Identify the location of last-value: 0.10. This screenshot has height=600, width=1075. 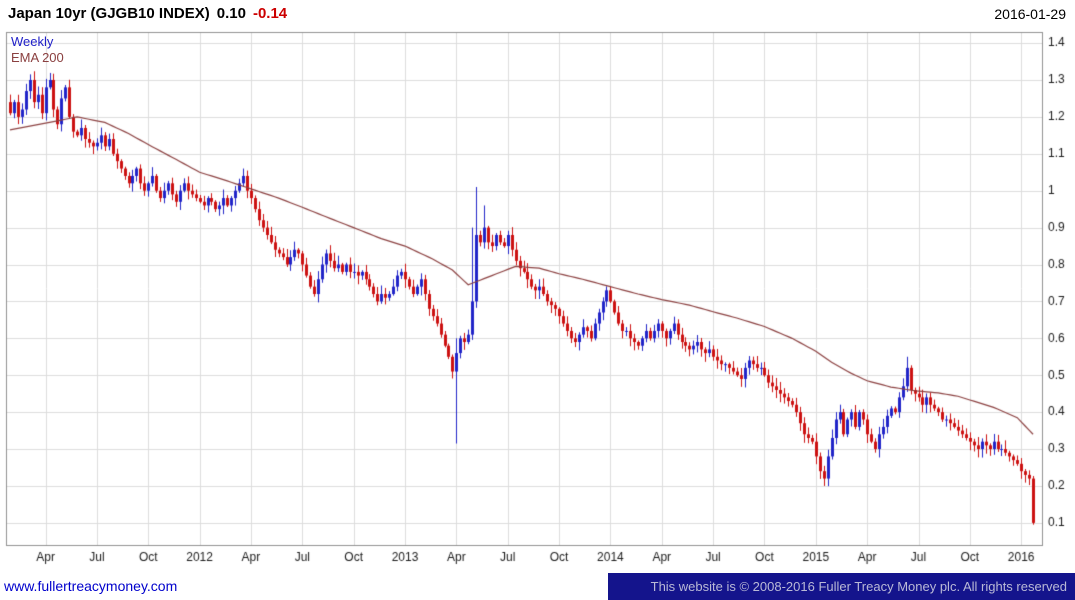
(231, 13).